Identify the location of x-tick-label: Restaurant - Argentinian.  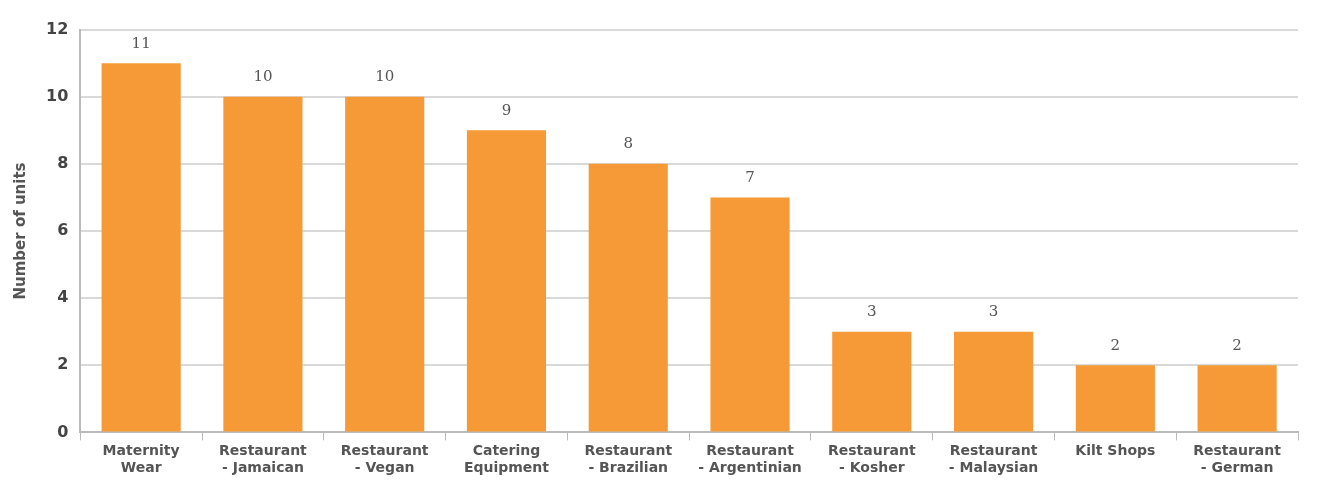
(750, 459).